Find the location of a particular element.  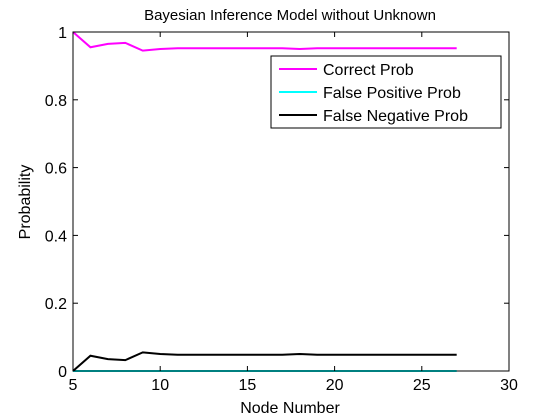

y-tick-label: 0.6 is located at coordinates (56, 169).